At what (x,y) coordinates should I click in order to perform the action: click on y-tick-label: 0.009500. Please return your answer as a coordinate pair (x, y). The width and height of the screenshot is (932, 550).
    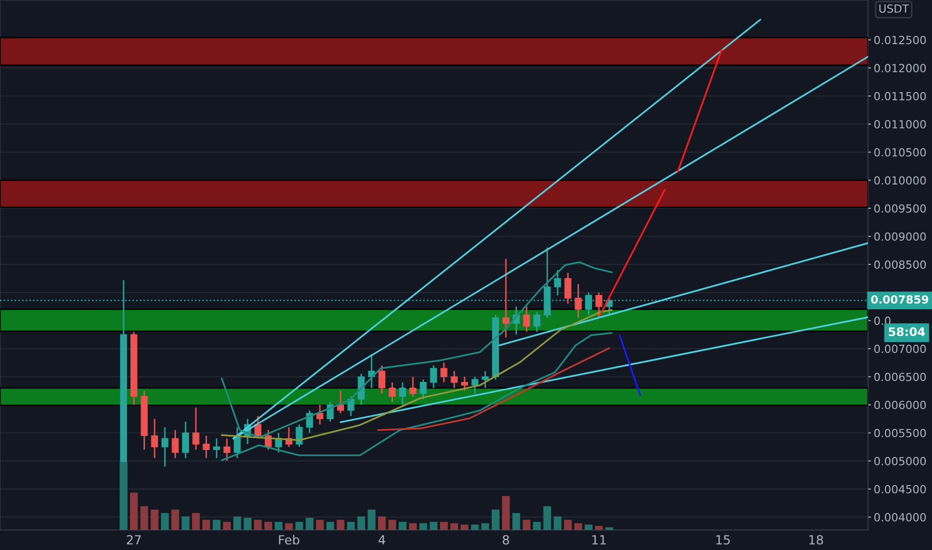
    Looking at the image, I should click on (900, 208).